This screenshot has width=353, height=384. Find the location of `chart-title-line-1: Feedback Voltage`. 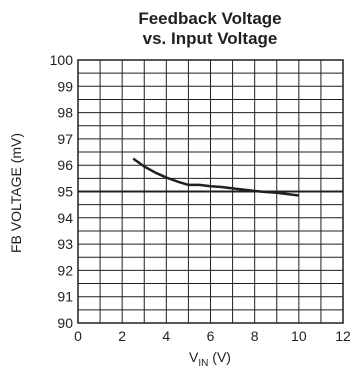

chart-title-line-1: Feedback Voltage is located at coordinates (209, 18).